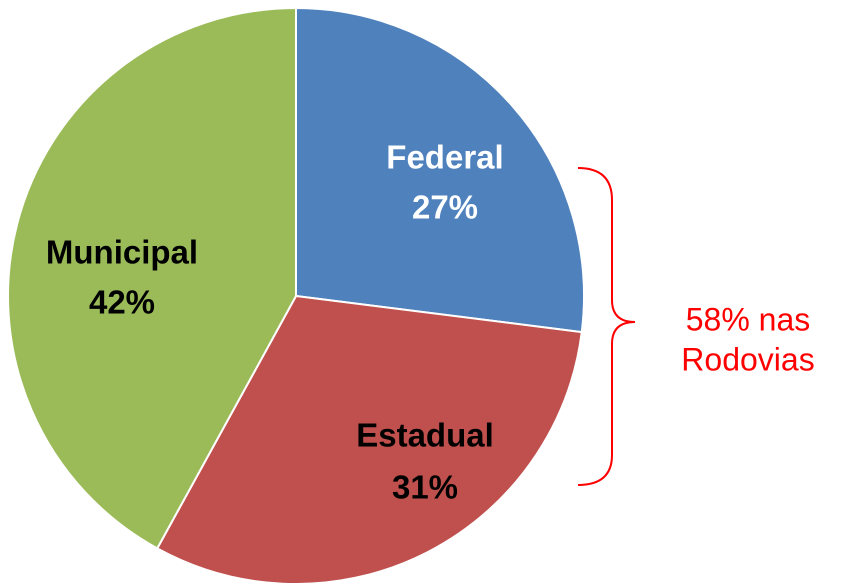  Describe the element at coordinates (122, 302) in the screenshot. I see `slice-value-label: 42%` at that location.